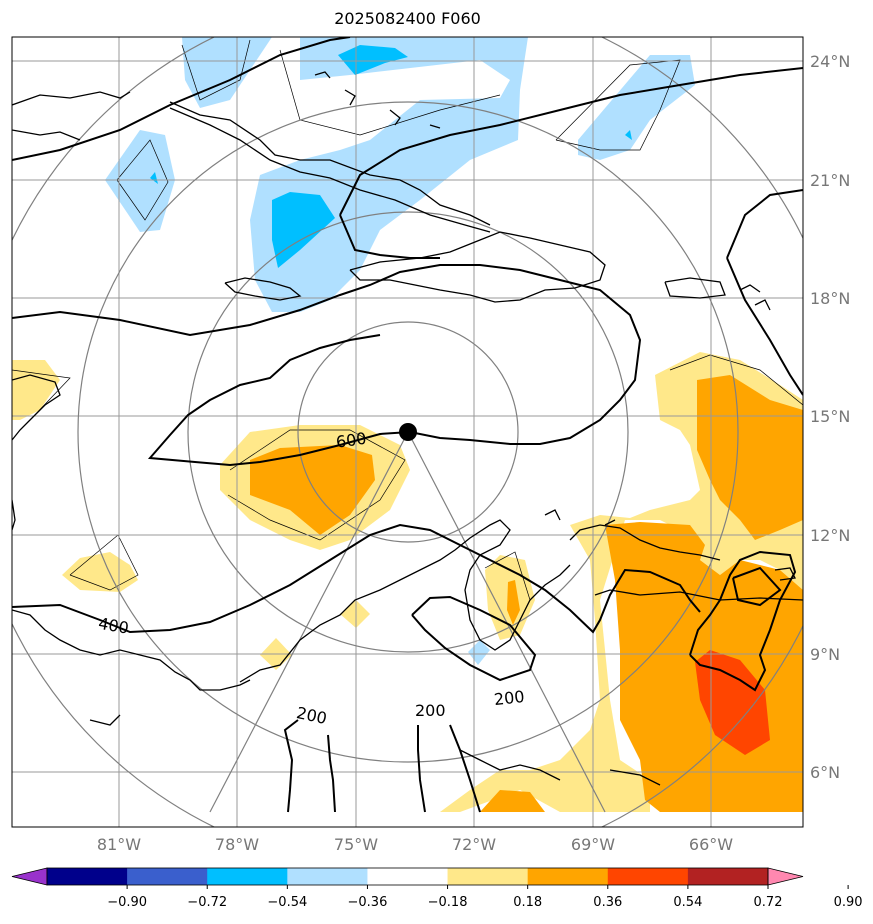  I want to click on colorbar-frame, so click(407, 876).